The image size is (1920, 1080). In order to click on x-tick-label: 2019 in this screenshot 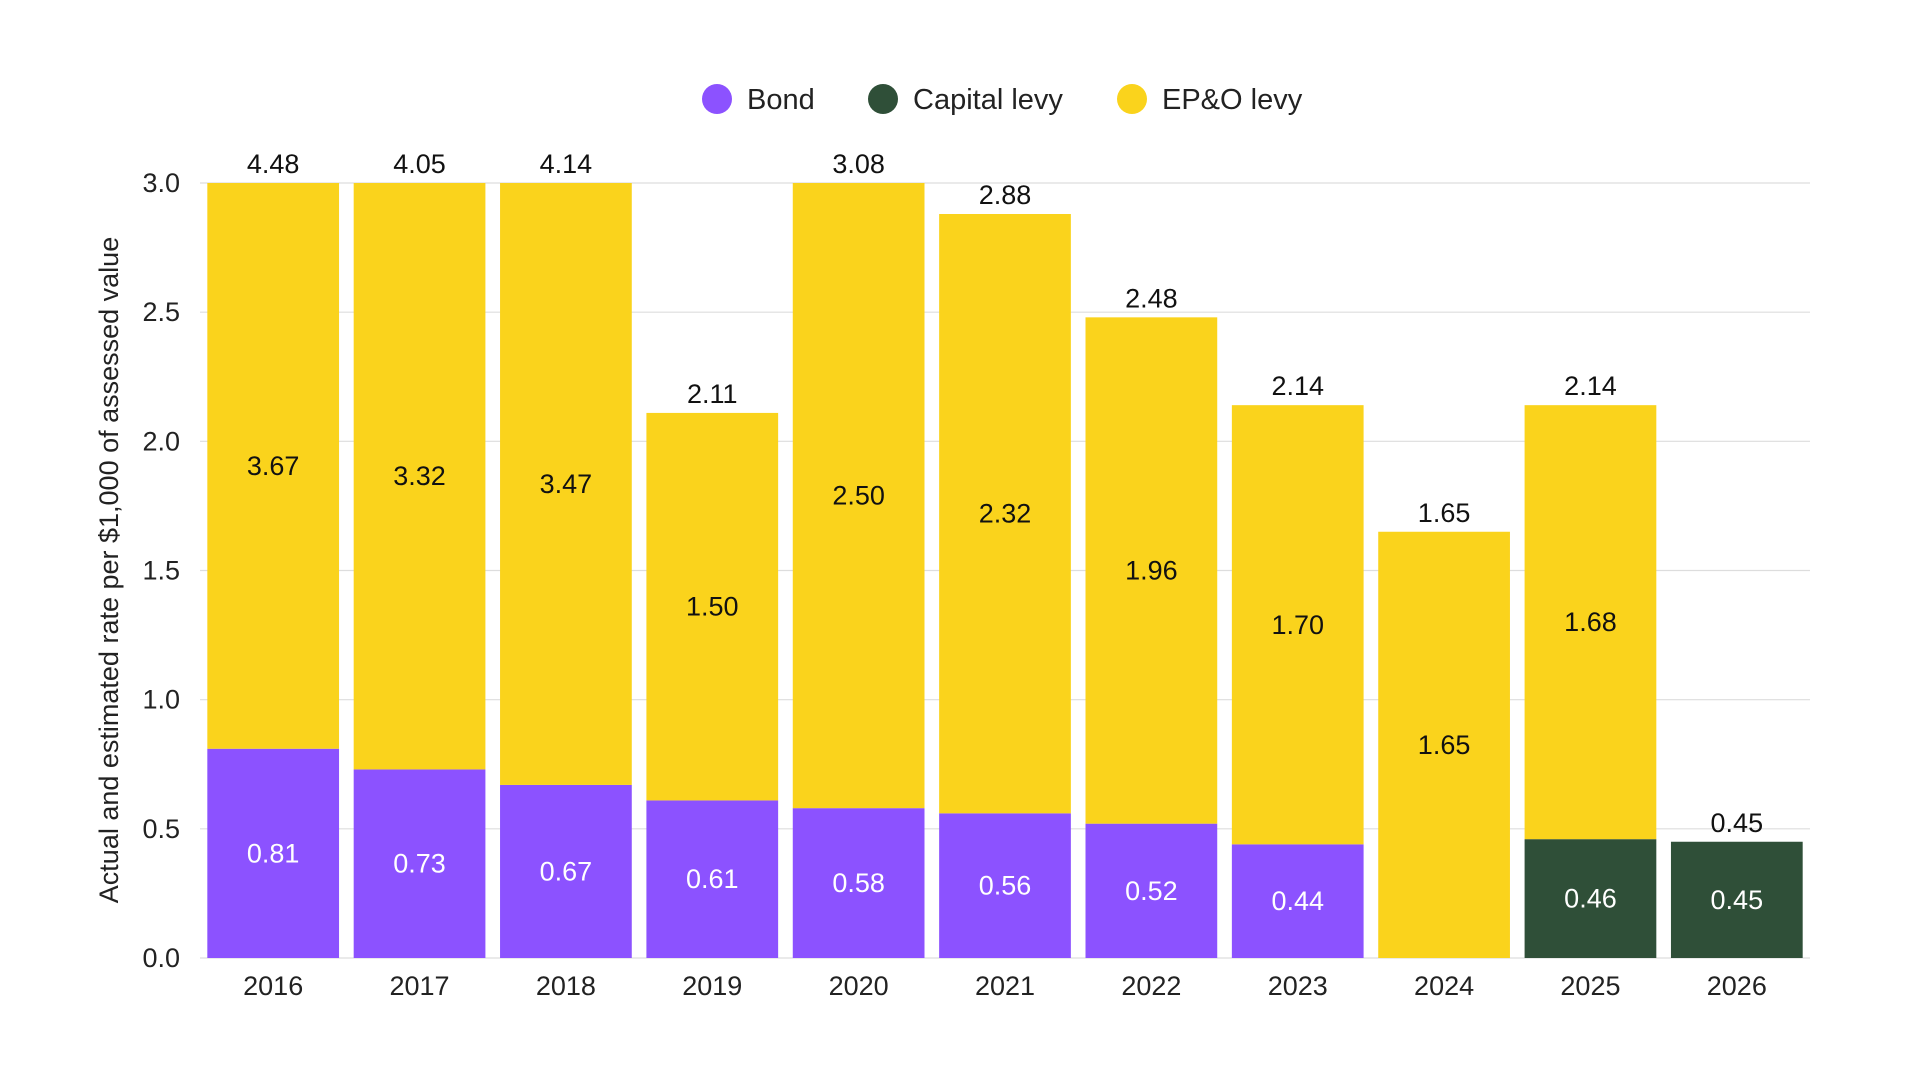, I will do `click(712, 986)`.